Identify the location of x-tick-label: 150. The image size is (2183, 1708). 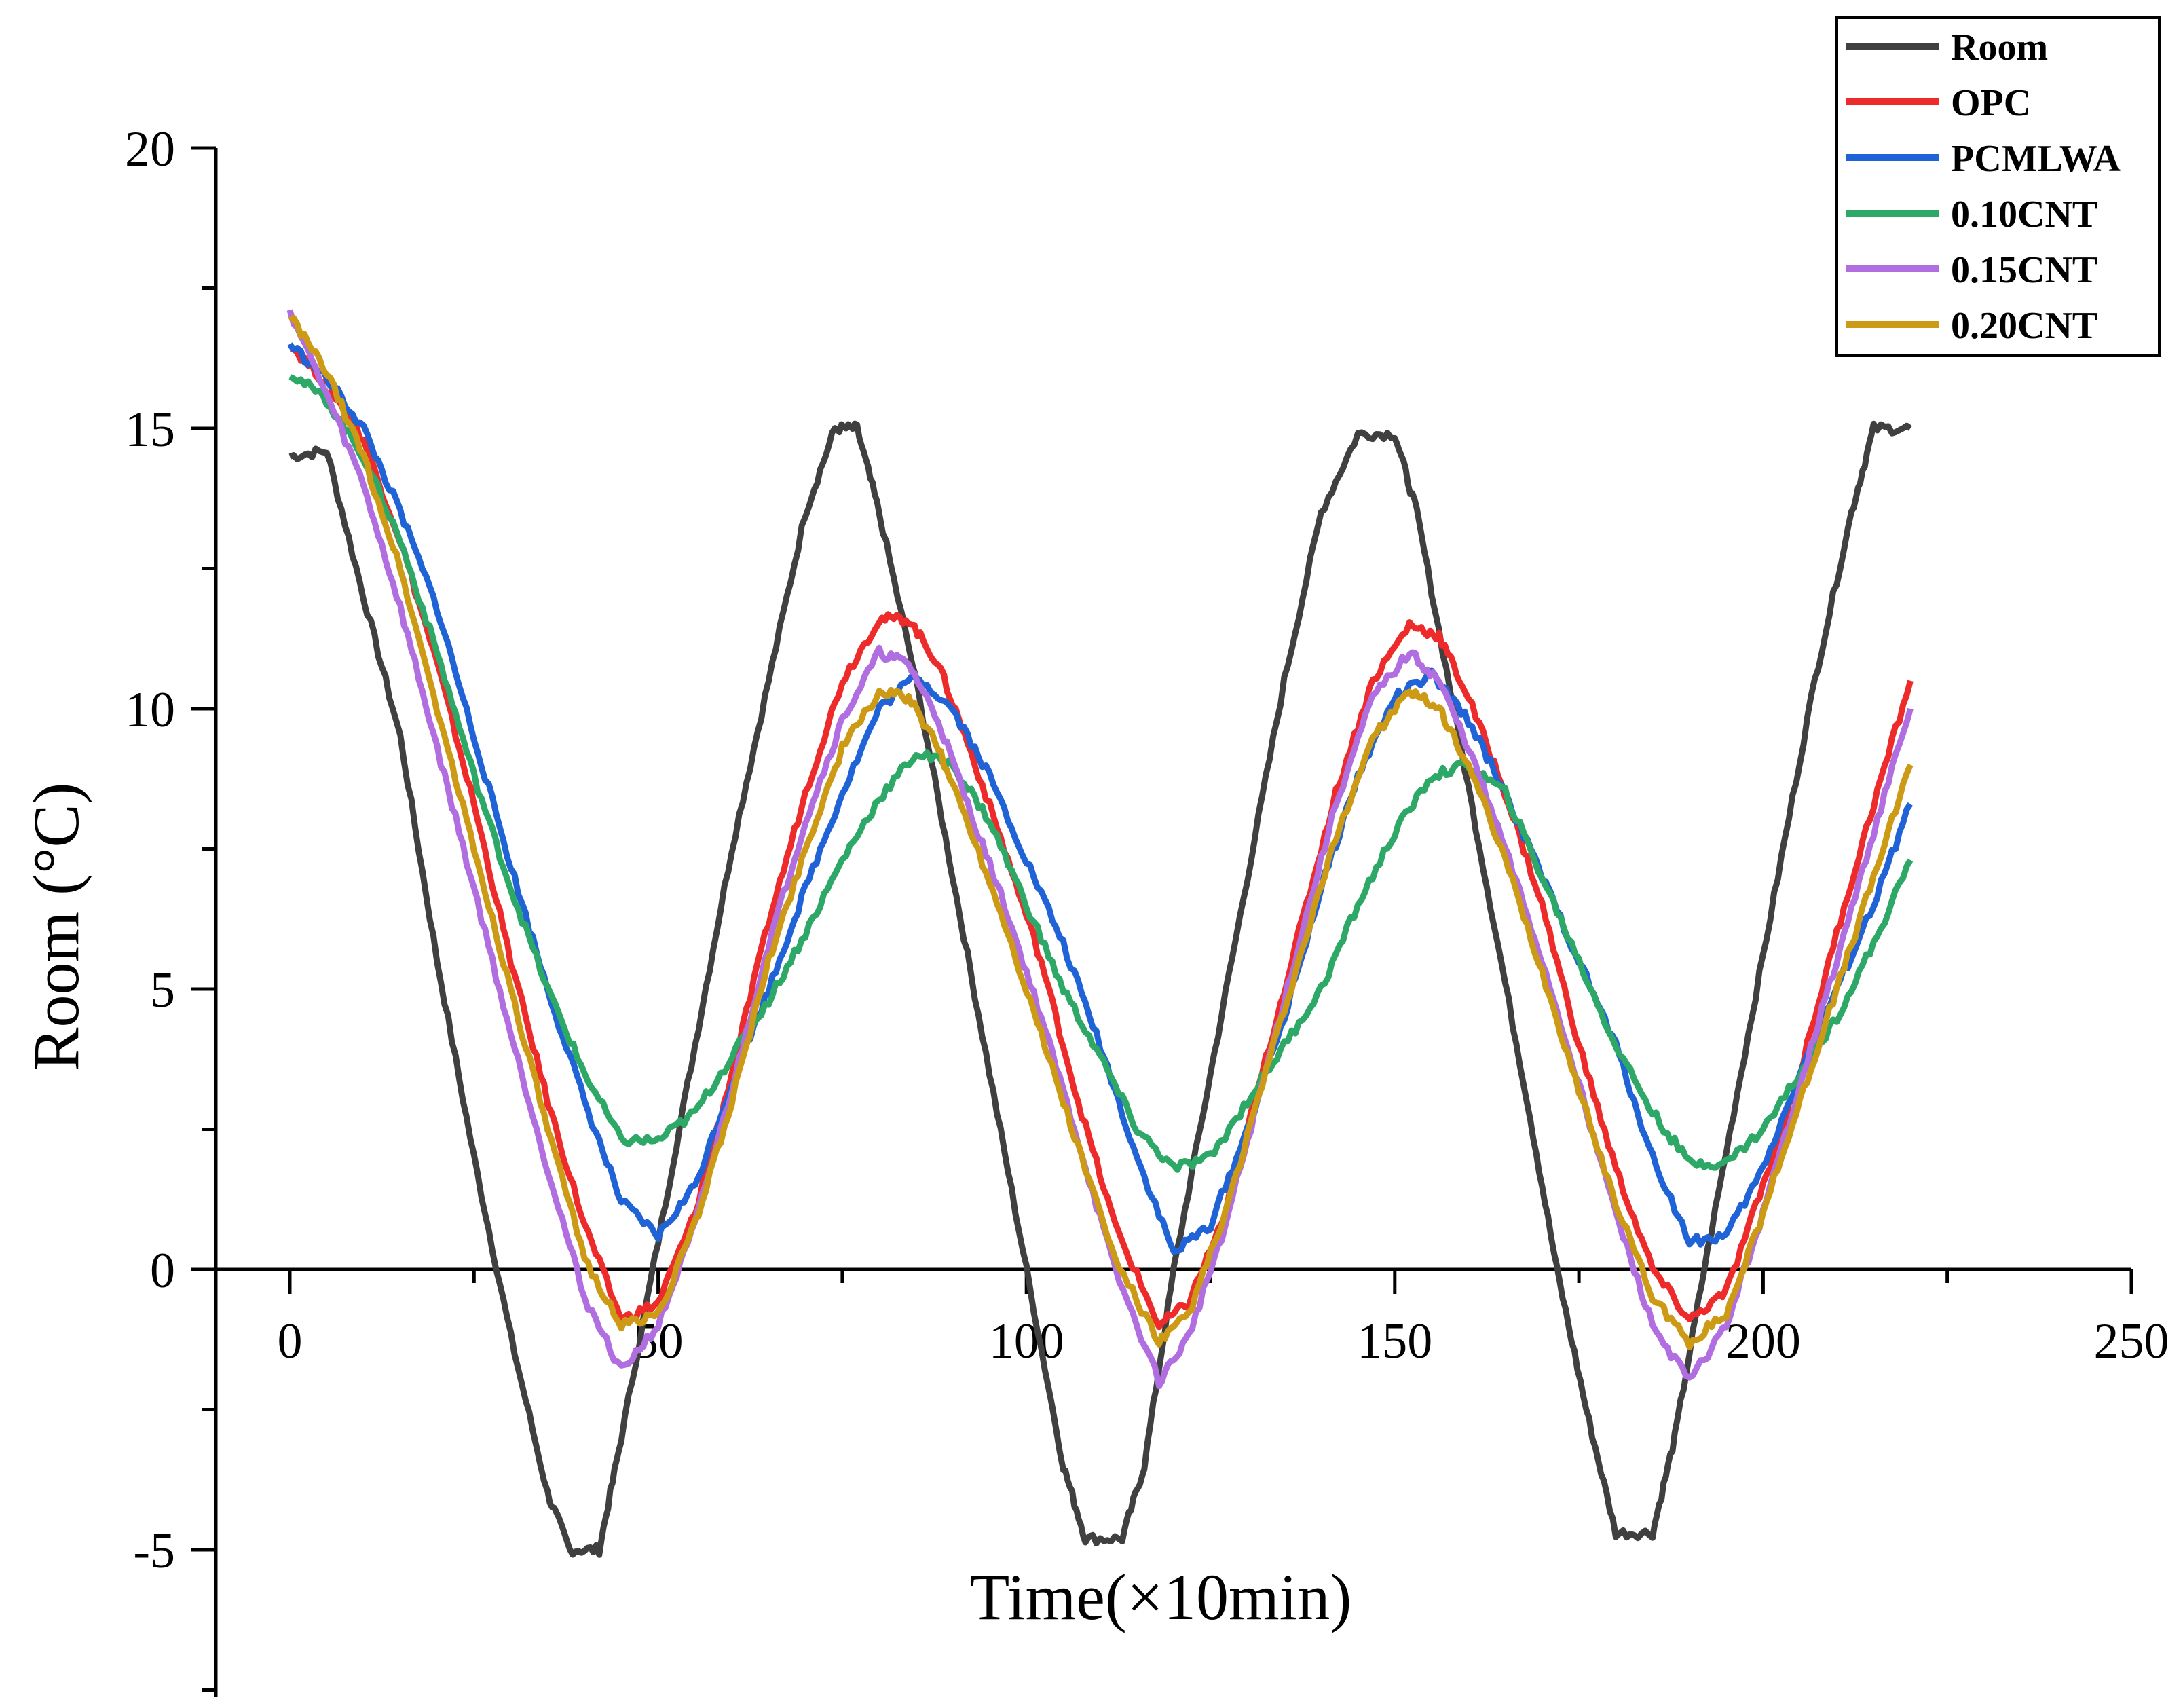
(1394, 1341).